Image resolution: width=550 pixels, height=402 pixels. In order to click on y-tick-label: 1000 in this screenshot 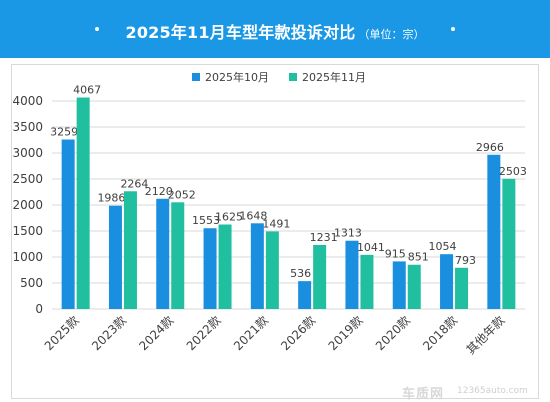, I will do `click(27, 257)`.